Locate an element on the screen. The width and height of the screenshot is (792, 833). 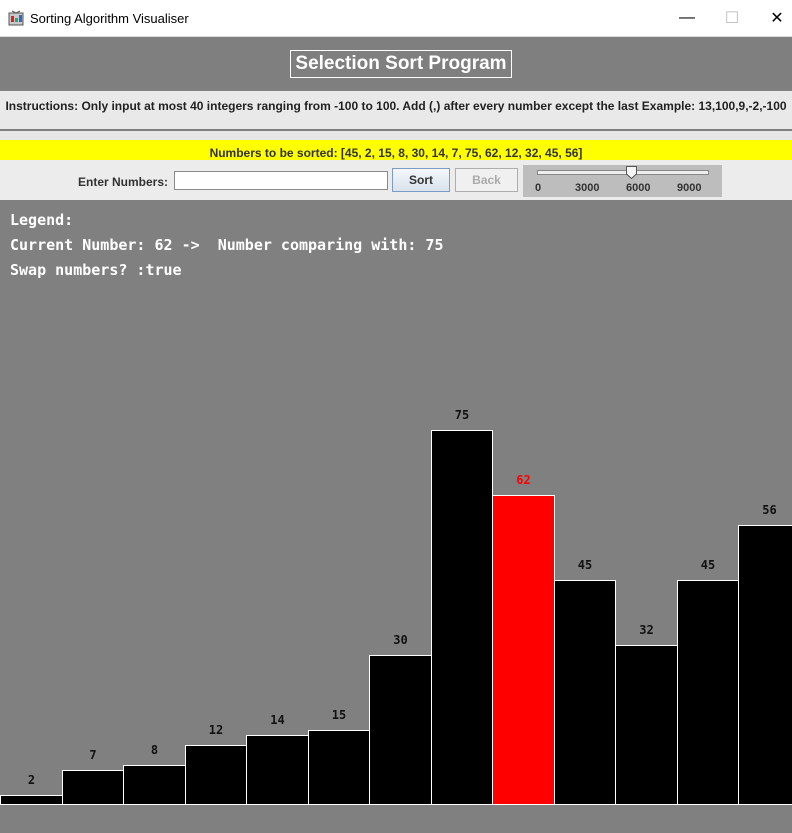
slider-track is located at coordinates (623, 172).